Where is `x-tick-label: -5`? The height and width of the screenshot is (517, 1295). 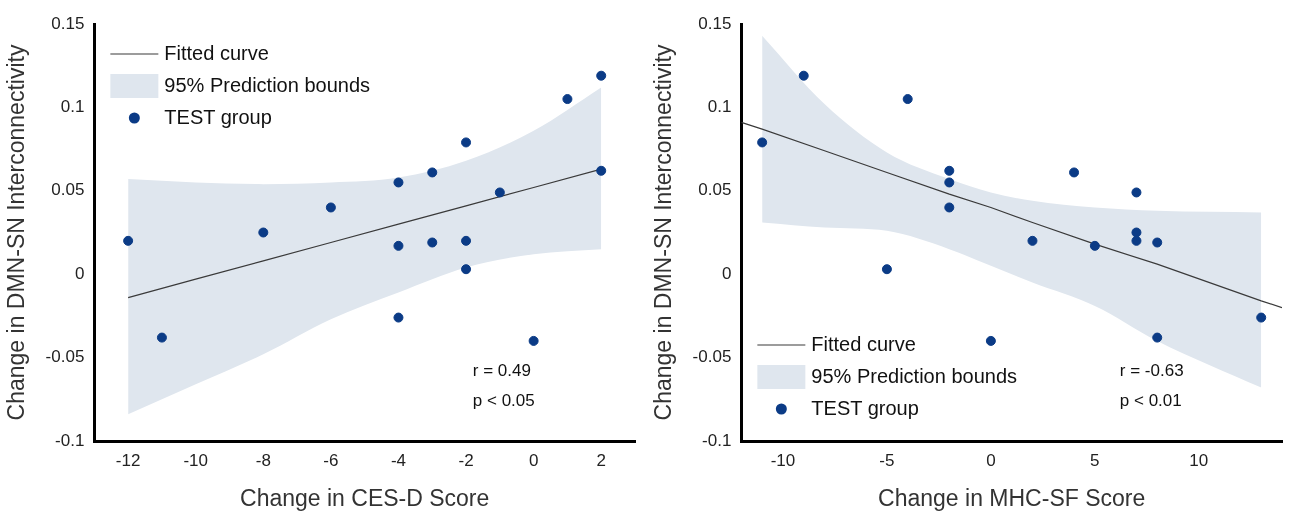
x-tick-label: -5 is located at coordinates (887, 460).